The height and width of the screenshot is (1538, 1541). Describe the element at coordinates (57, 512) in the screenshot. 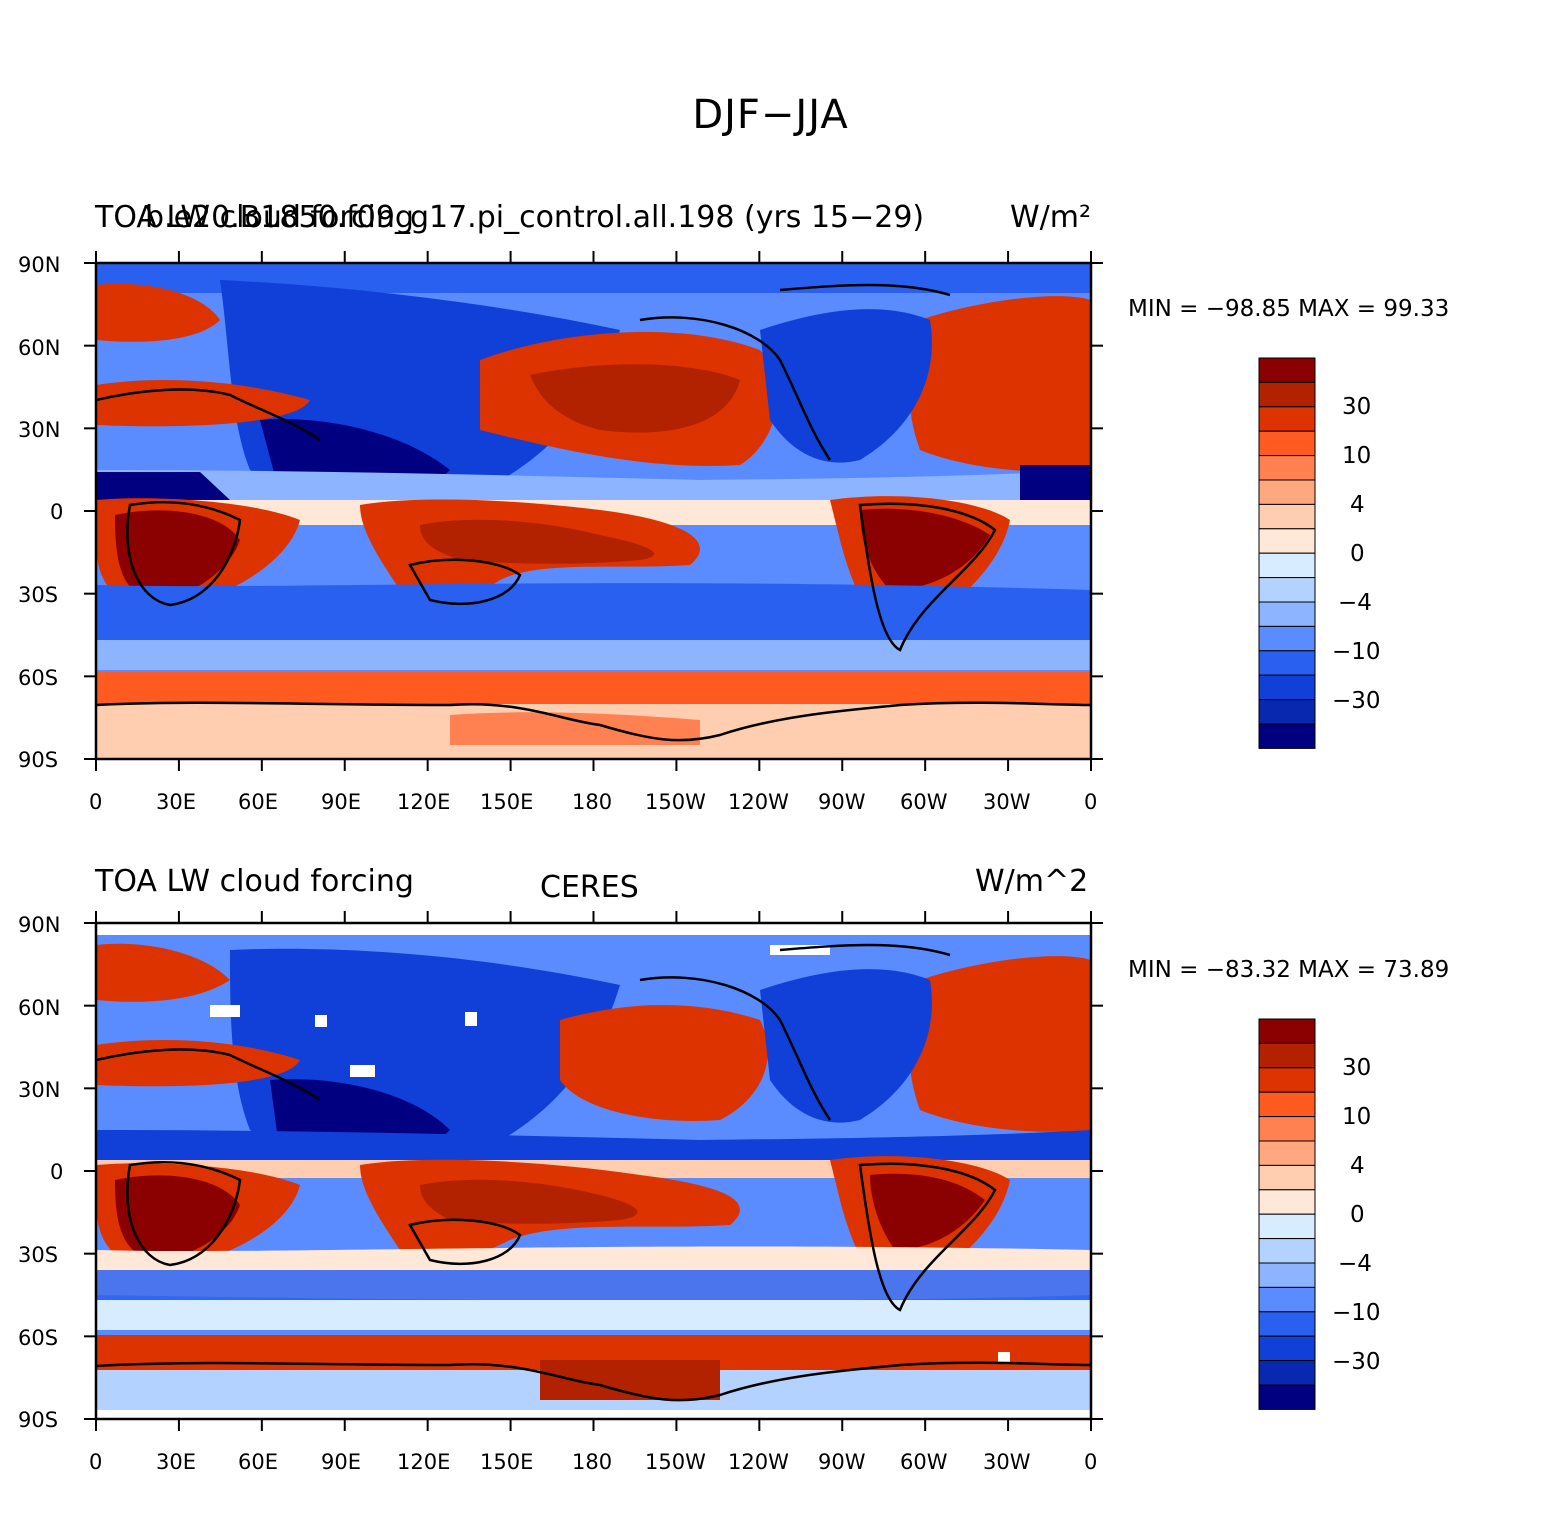

I see `p1-lat-label: 0` at that location.